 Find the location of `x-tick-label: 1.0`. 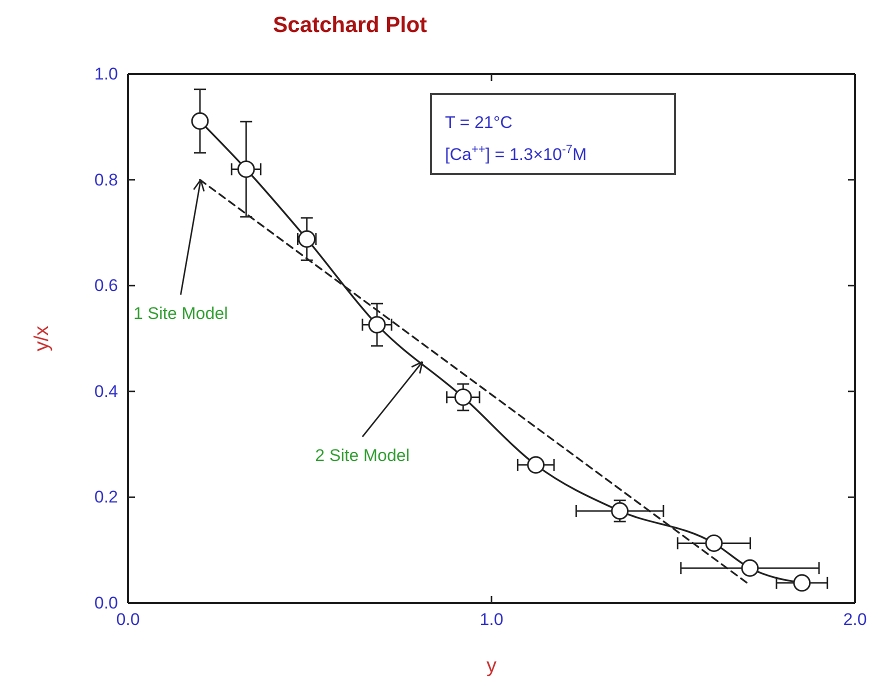

x-tick-label: 1.0 is located at coordinates (492, 620).